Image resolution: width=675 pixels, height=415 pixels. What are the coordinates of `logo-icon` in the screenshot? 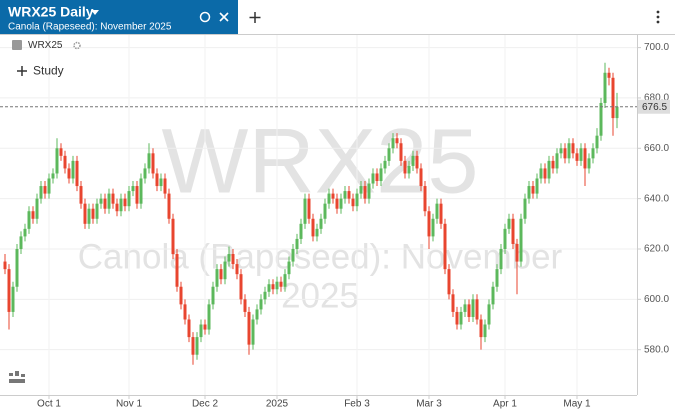 It's located at (17, 377).